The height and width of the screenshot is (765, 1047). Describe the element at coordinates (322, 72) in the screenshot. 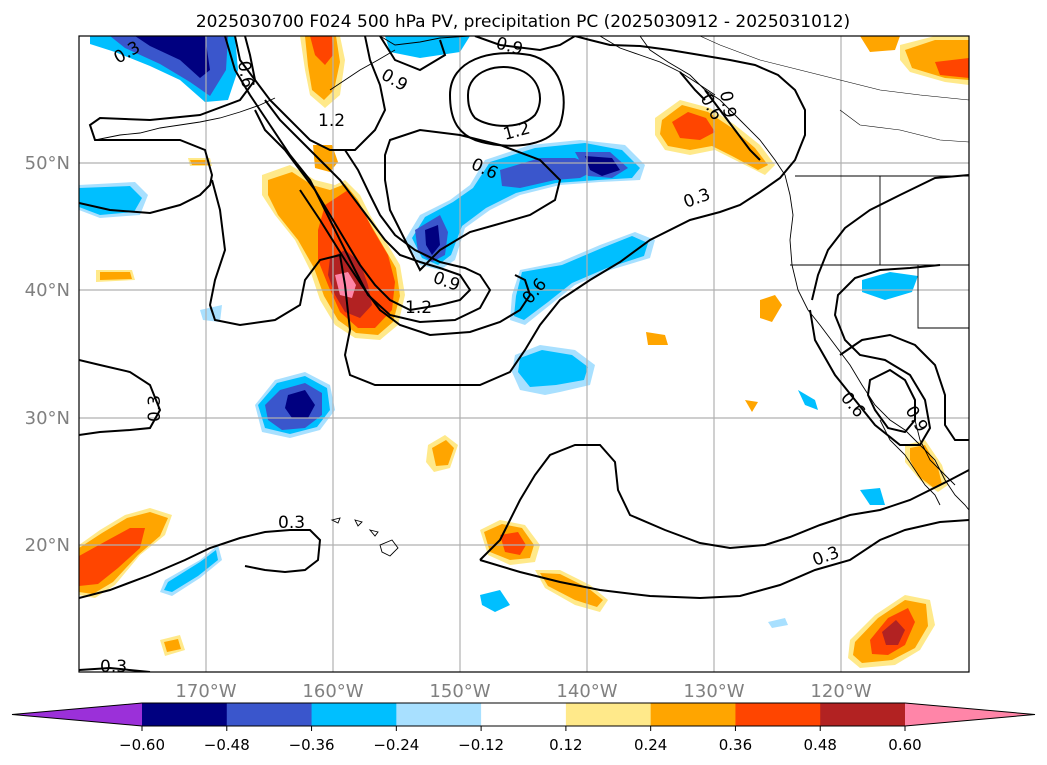

I see `precip-pos-area-north` at that location.